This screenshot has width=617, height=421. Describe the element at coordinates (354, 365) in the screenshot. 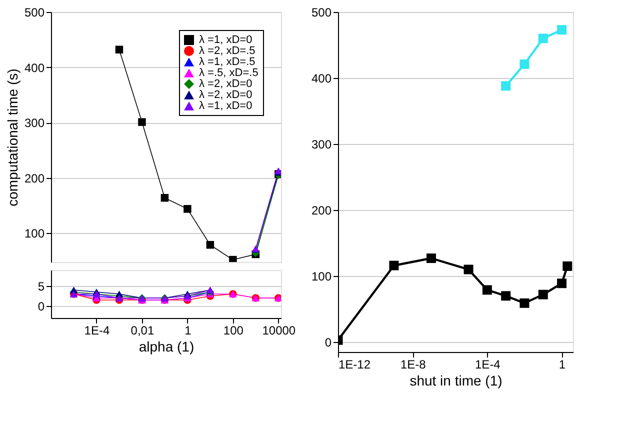

I see `x-tick-label: 1E-12` at that location.